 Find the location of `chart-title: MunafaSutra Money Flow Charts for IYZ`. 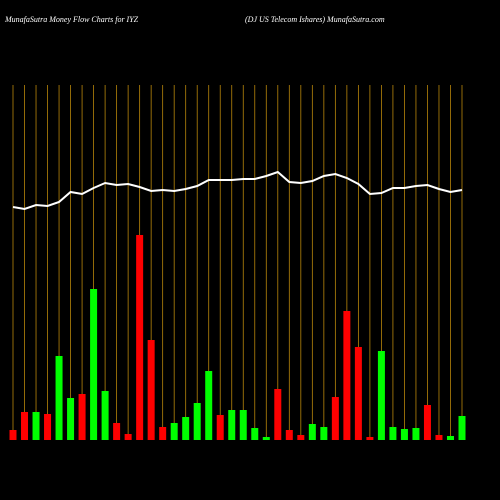

chart-title: MunafaSutra Money Flow Charts for IYZ is located at coordinates (71, 19).